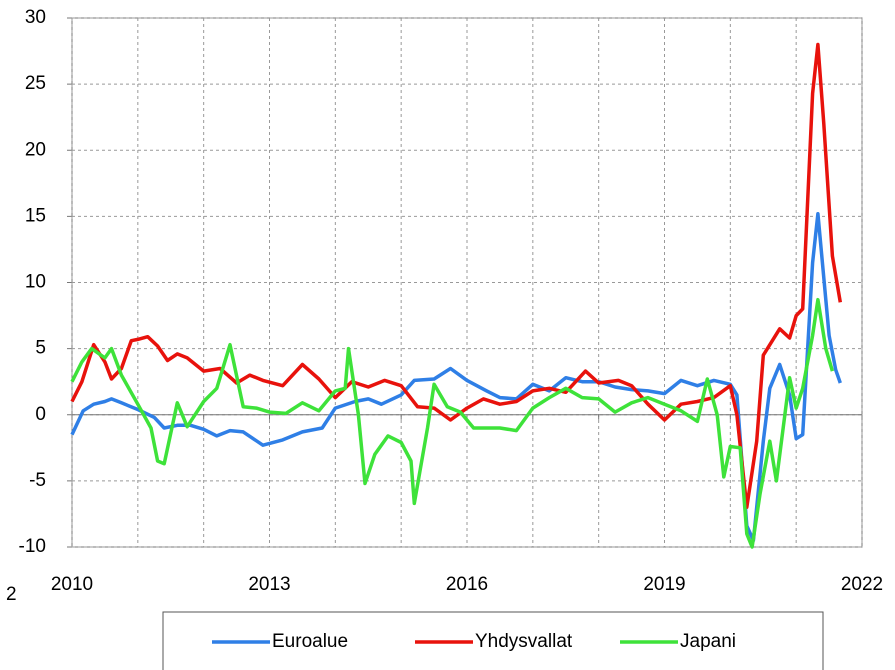 Image resolution: width=895 pixels, height=670 pixels. Describe the element at coordinates (708, 641) in the screenshot. I see `legend-label: Japani` at that location.